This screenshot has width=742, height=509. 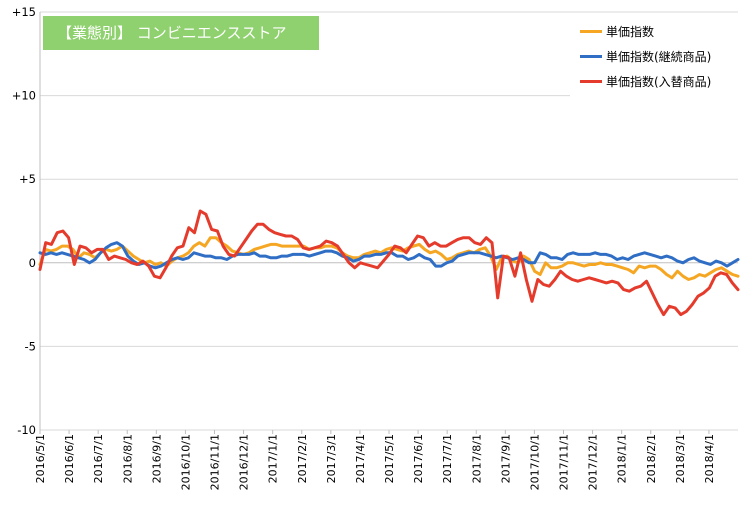 What do you see at coordinates (659, 56) in the screenshot?
I see `legend-label: 単価指数(継続商品)` at bounding box center [659, 56].